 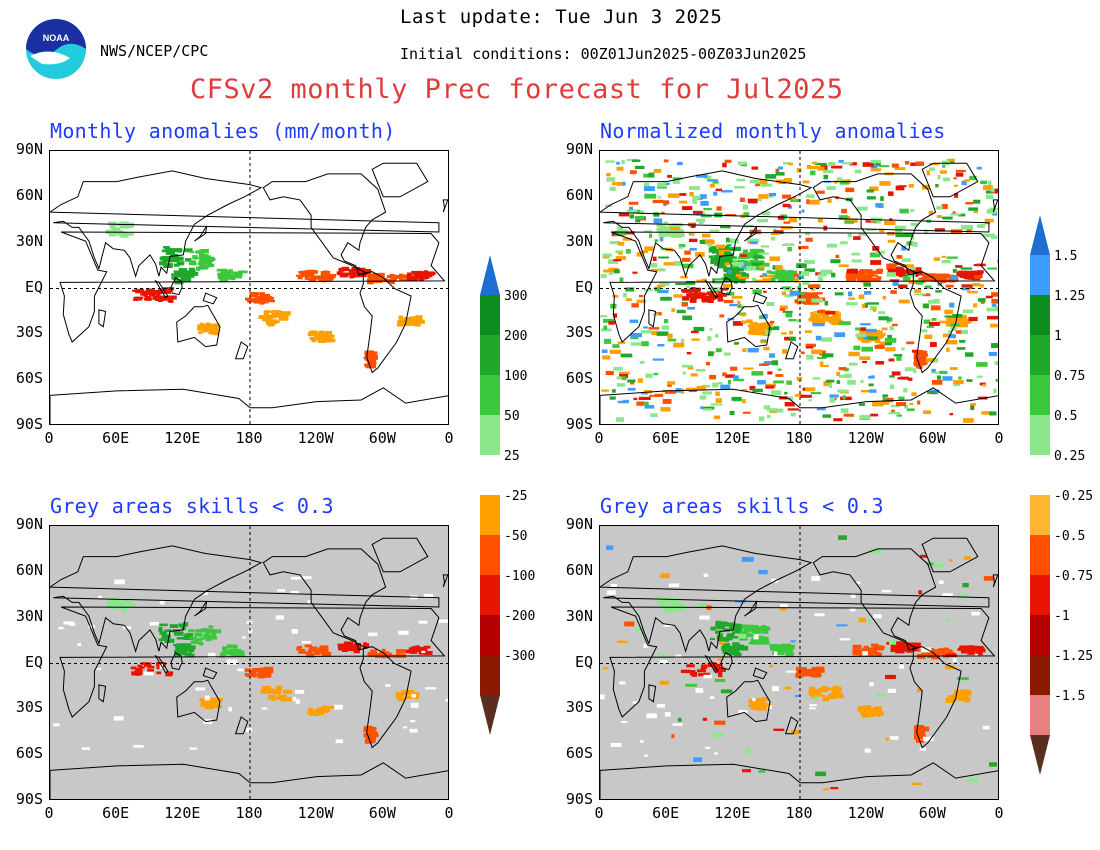 What do you see at coordinates (515, 336) in the screenshot?
I see `colorbar-label: 200` at bounding box center [515, 336].